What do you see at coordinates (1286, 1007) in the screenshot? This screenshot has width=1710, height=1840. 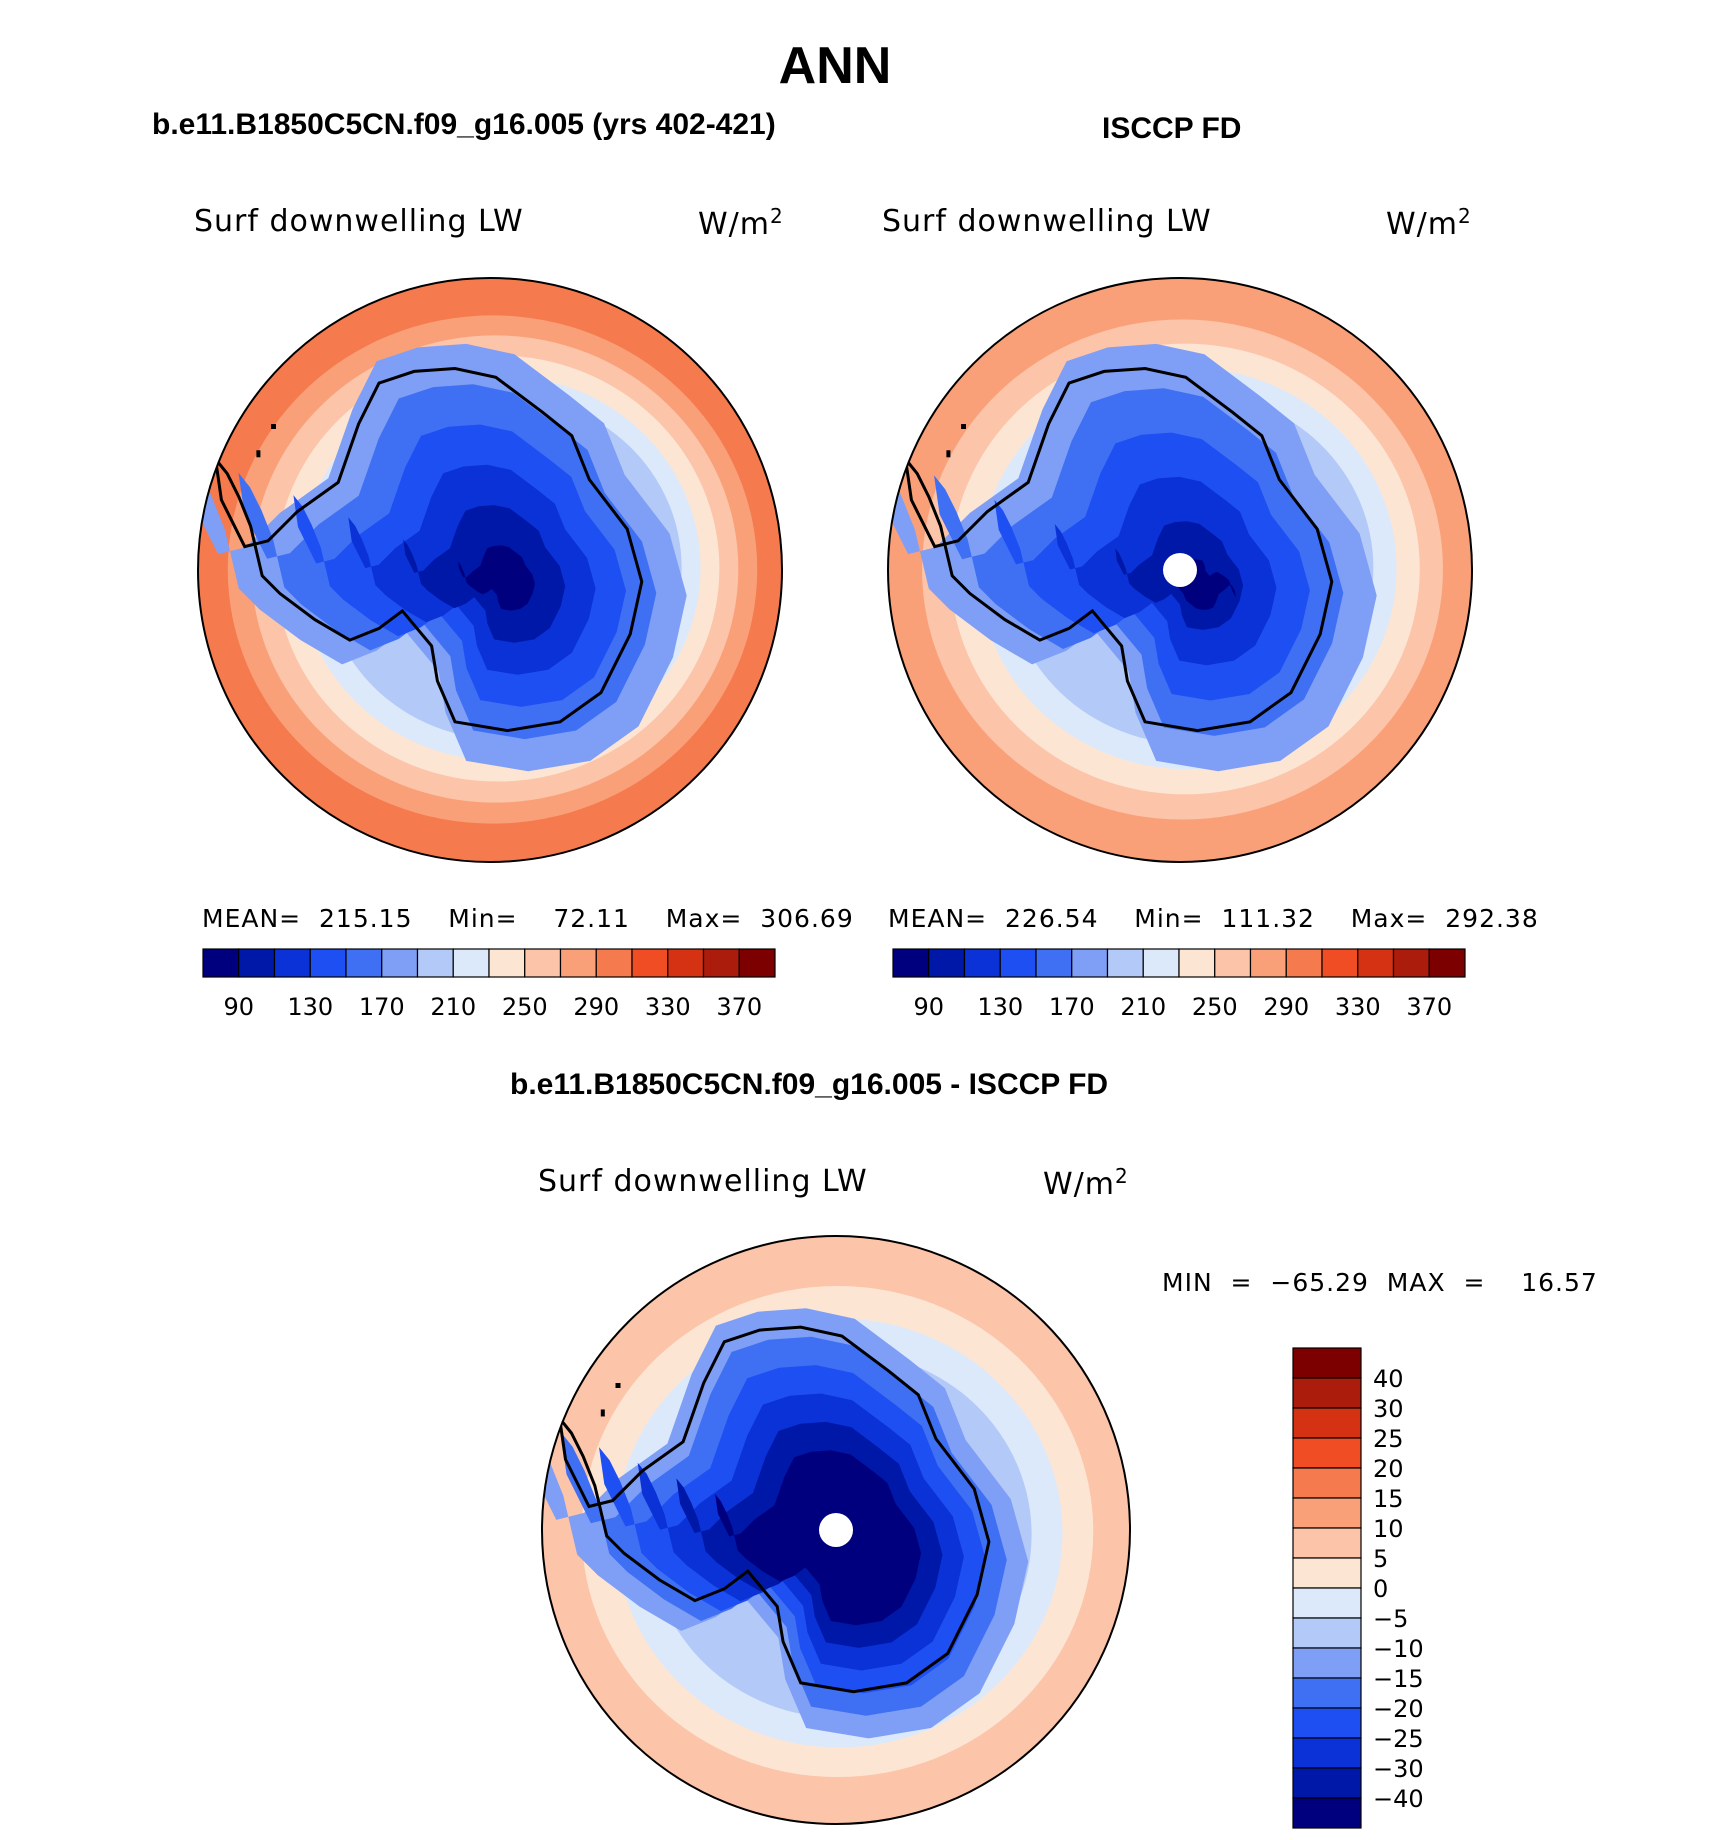 I see `colorbar-2-tick-label: 290` at bounding box center [1286, 1007].